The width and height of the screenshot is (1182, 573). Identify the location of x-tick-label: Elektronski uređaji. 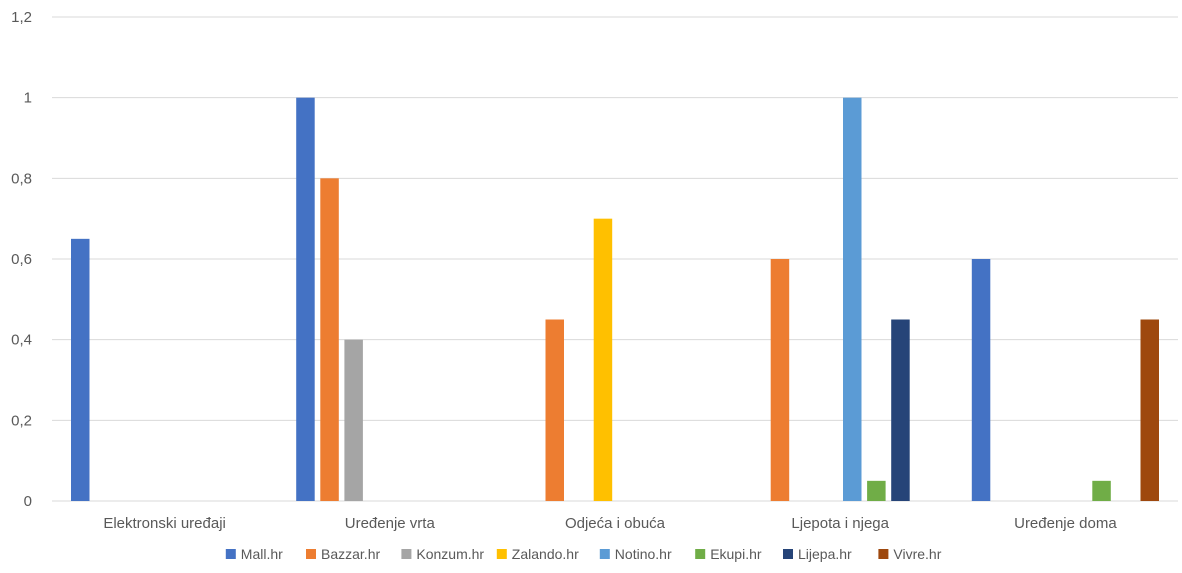
(164, 523).